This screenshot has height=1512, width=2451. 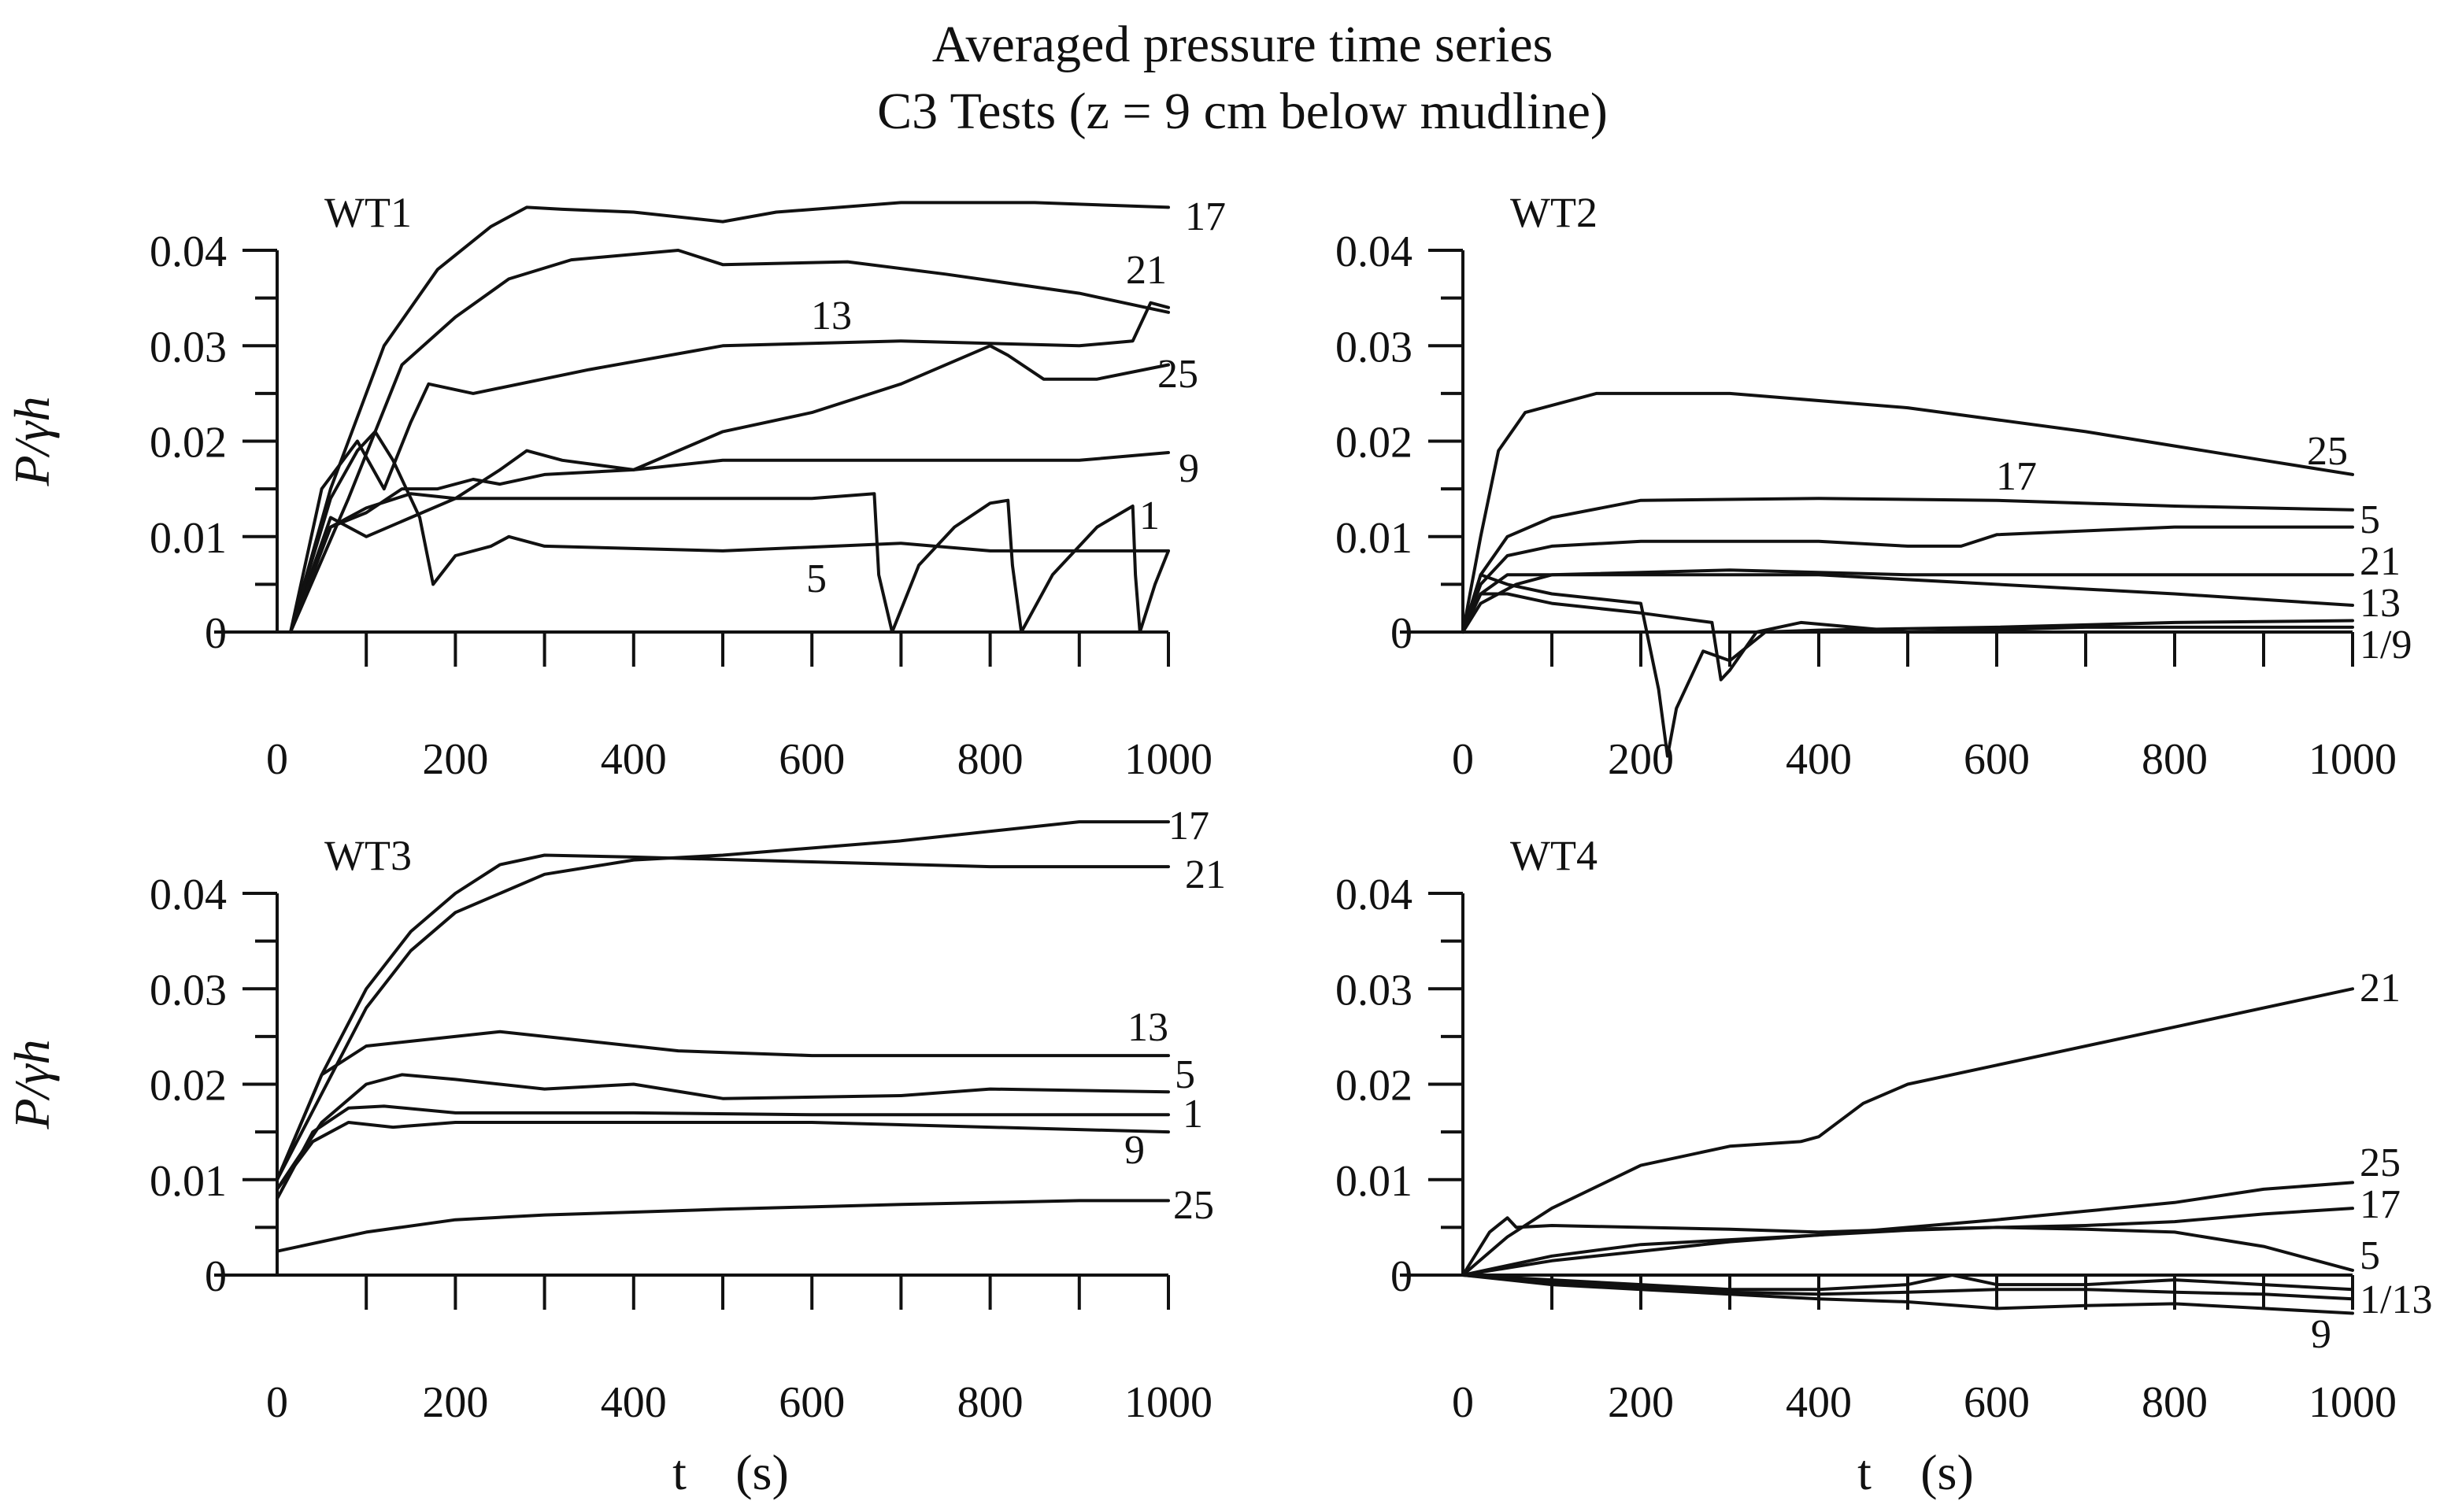 I want to click on series-label: 1/9, so click(x=2386, y=645).